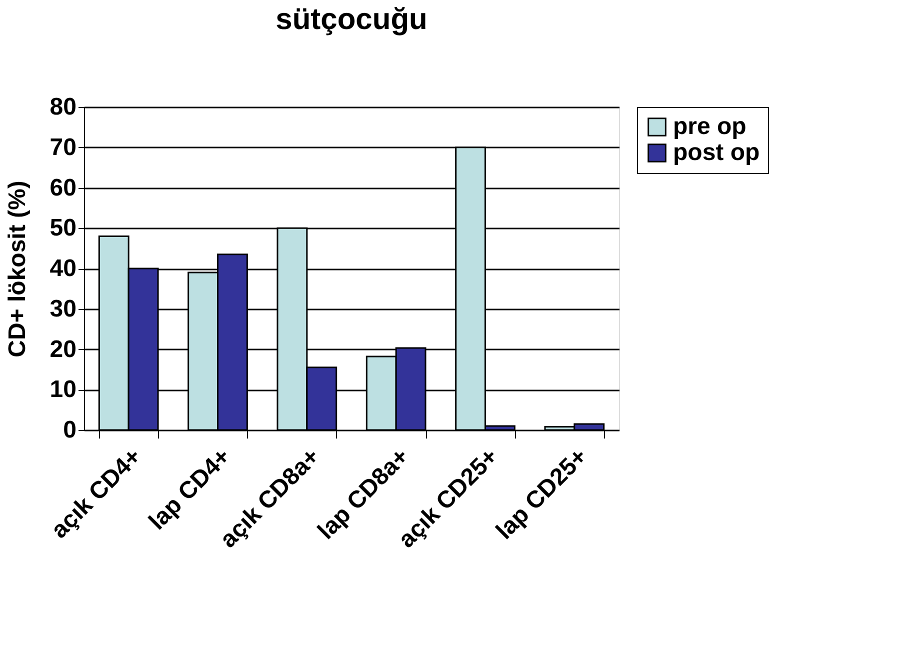  Describe the element at coordinates (63, 390) in the screenshot. I see `y-tick-label: 10` at that location.